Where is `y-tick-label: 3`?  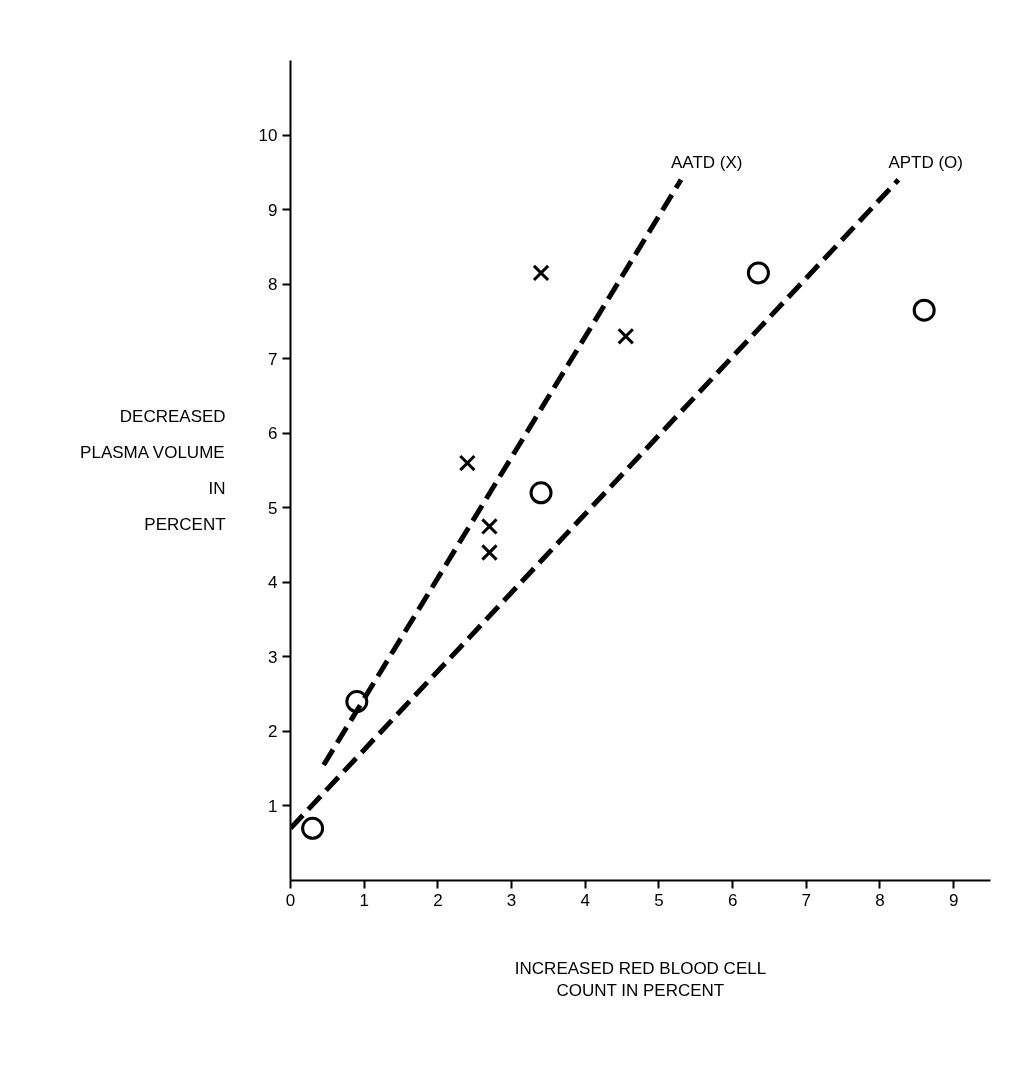
y-tick-label: 3 is located at coordinates (273, 657).